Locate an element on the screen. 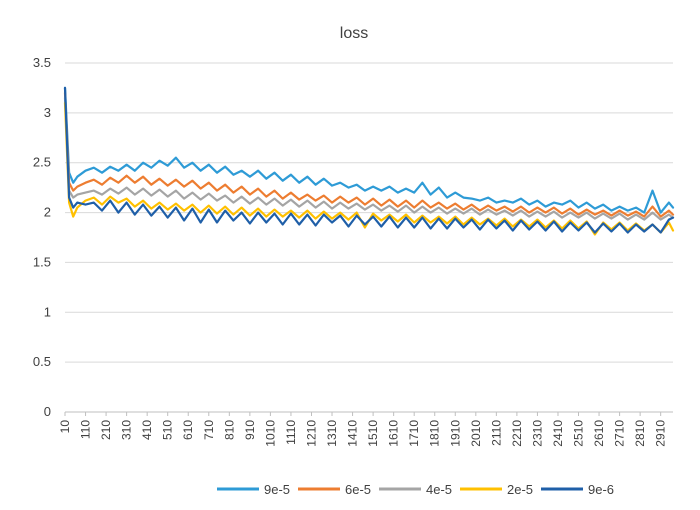 The width and height of the screenshot is (700, 510). y-tick-label: 0 is located at coordinates (47, 411).